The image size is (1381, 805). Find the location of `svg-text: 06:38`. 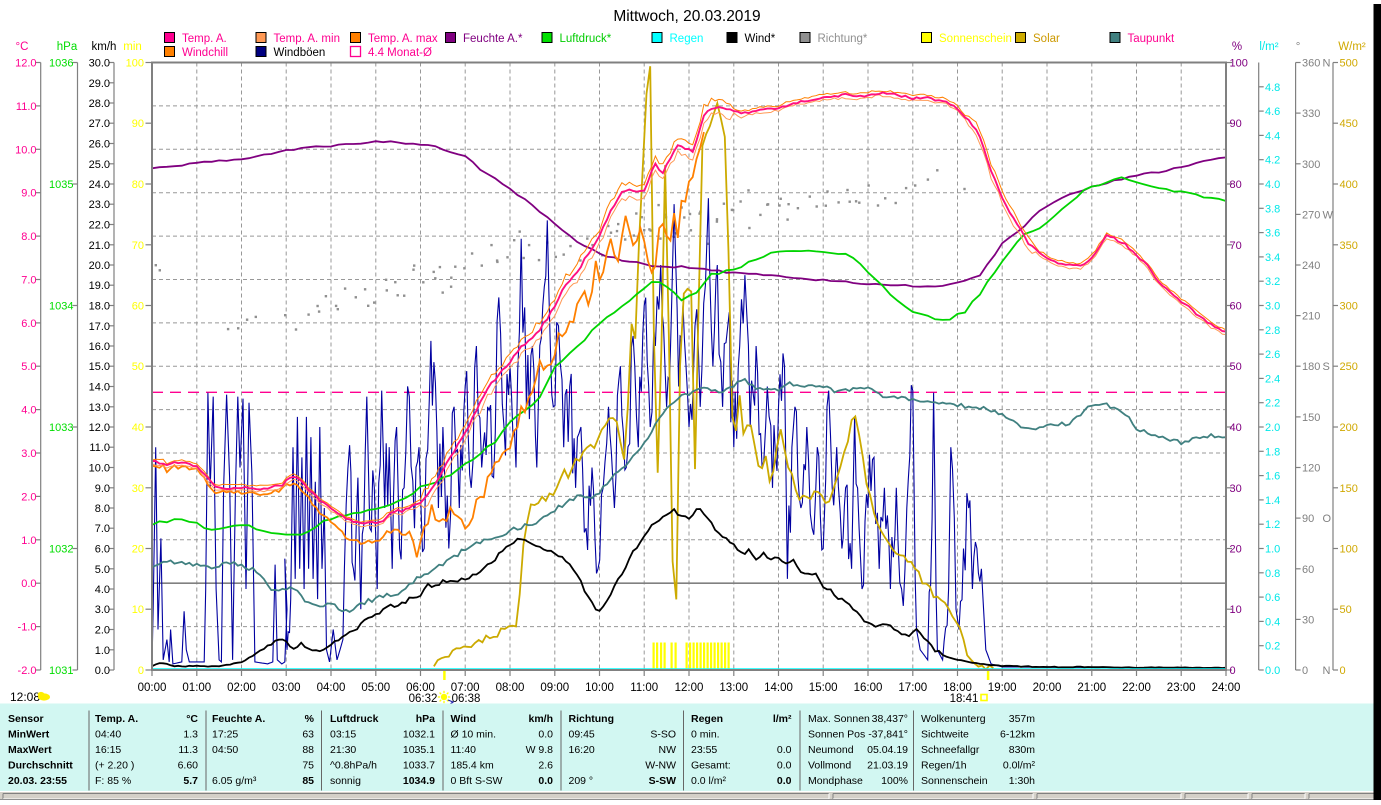

svg-text: 06:38 is located at coordinates (466, 699).